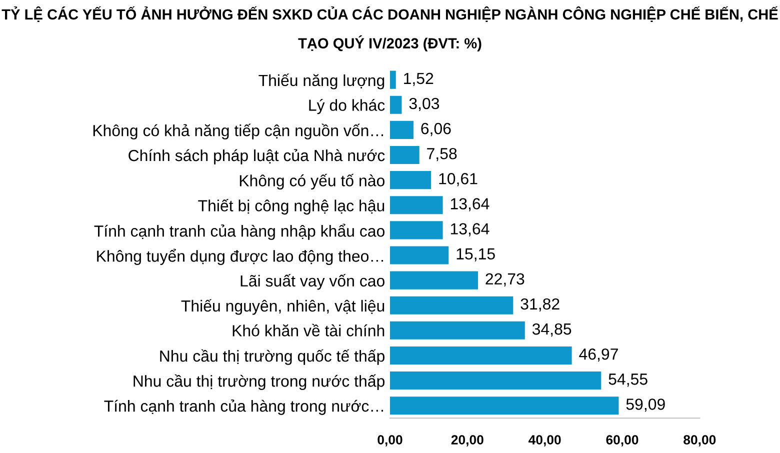 The image size is (780, 453). What do you see at coordinates (282, 307) in the screenshot?
I see `y-tick-label: Thiếu nguyên, nhiên, vật liệu` at bounding box center [282, 307].